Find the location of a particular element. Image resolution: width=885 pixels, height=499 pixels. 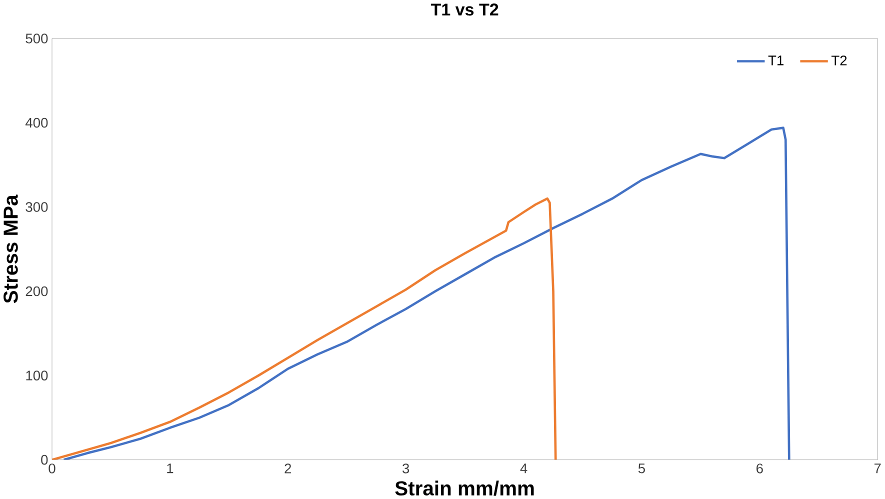

x-tick-label: 0 is located at coordinates (52, 468).